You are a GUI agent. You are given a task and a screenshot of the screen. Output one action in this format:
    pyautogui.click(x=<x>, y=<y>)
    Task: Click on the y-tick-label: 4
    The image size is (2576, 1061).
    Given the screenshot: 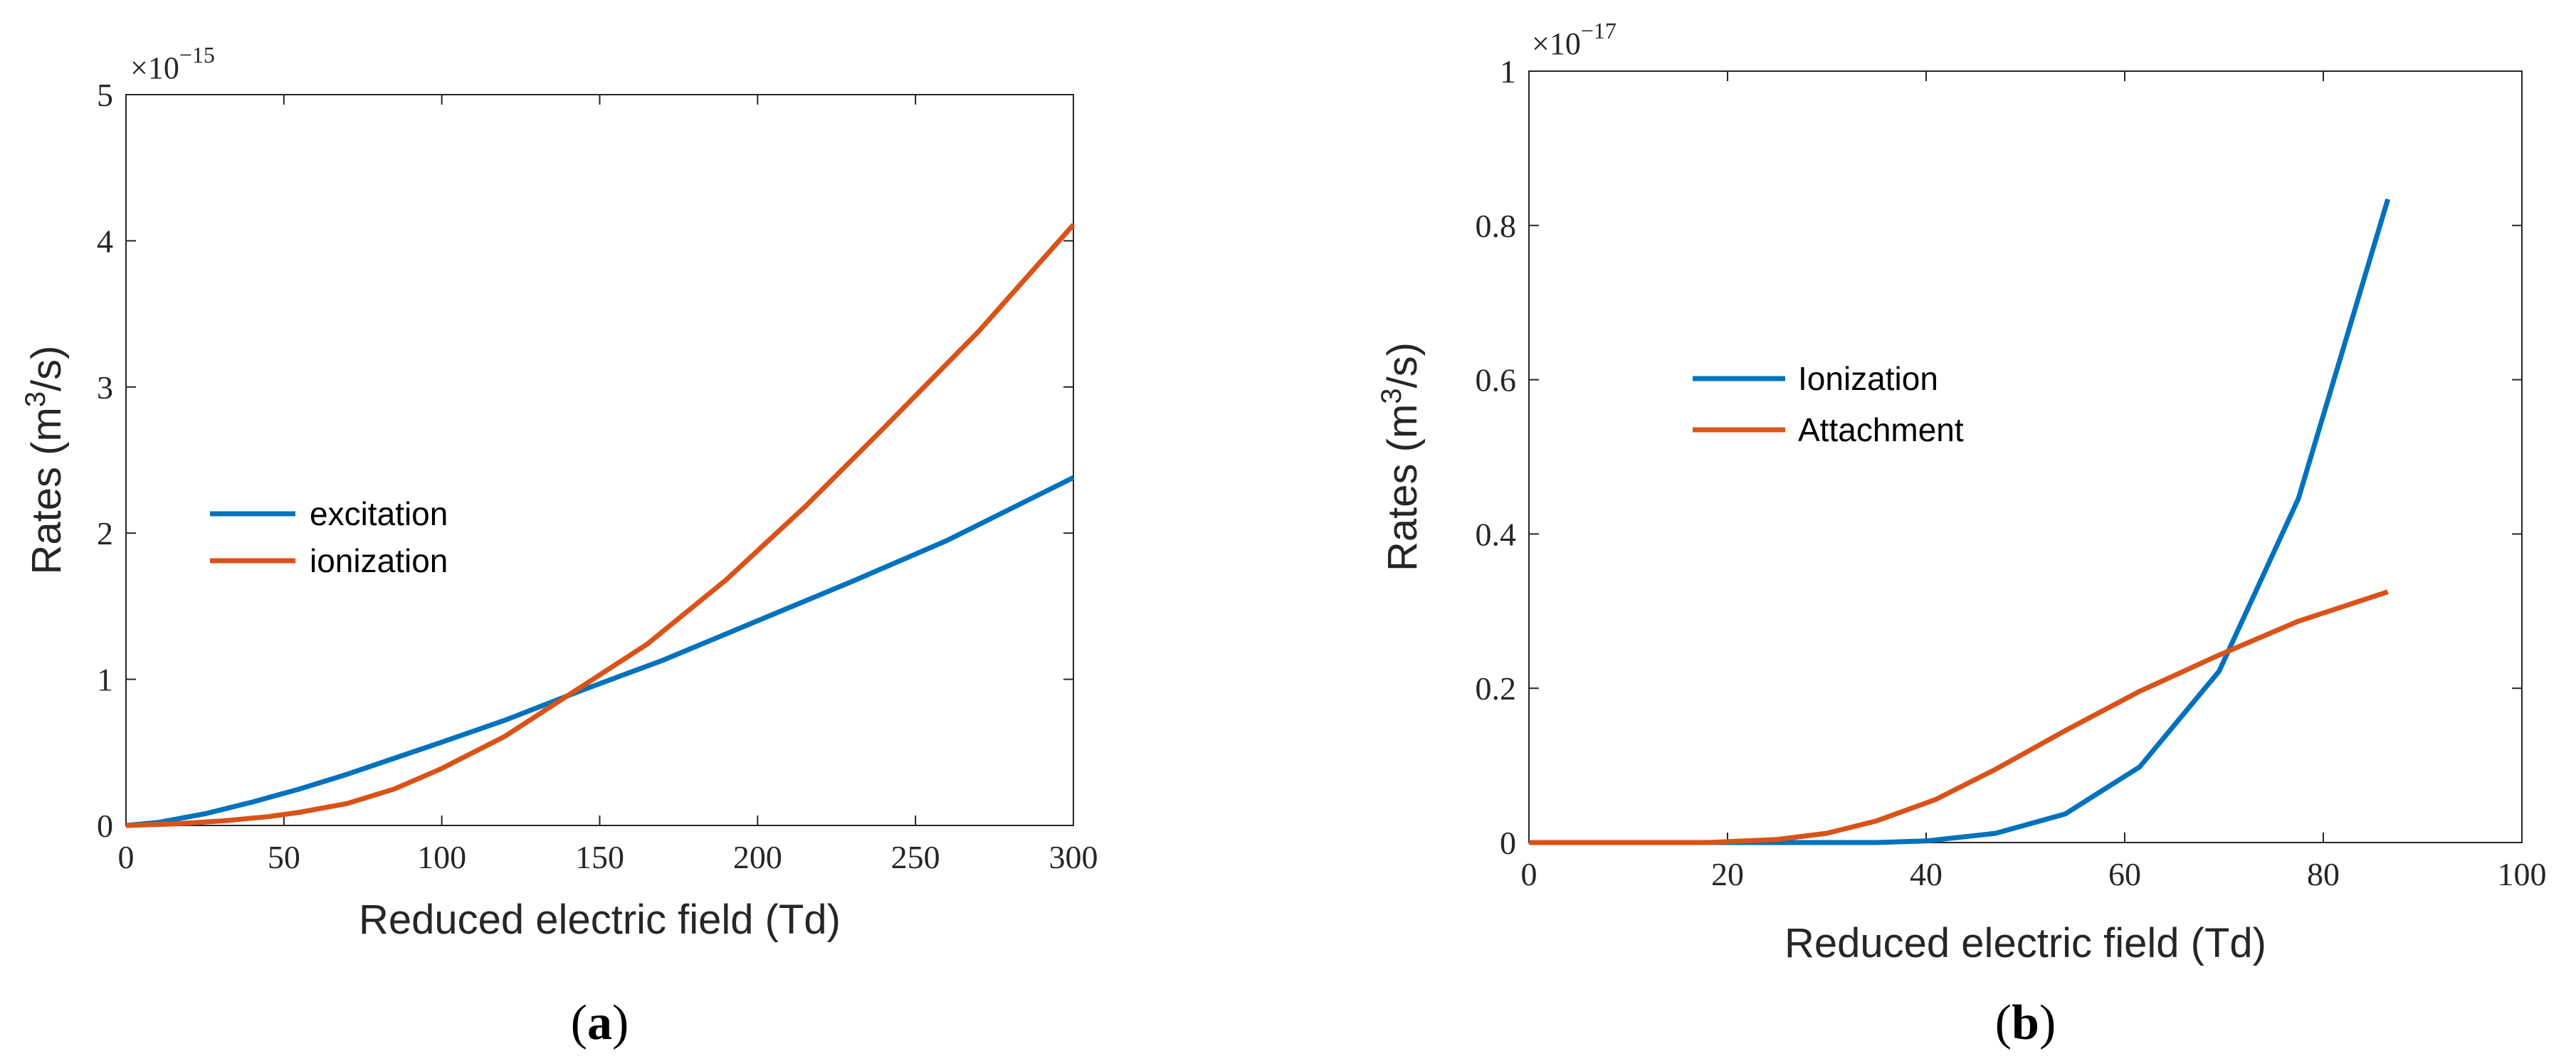 What is the action you would take?
    pyautogui.click(x=105, y=241)
    